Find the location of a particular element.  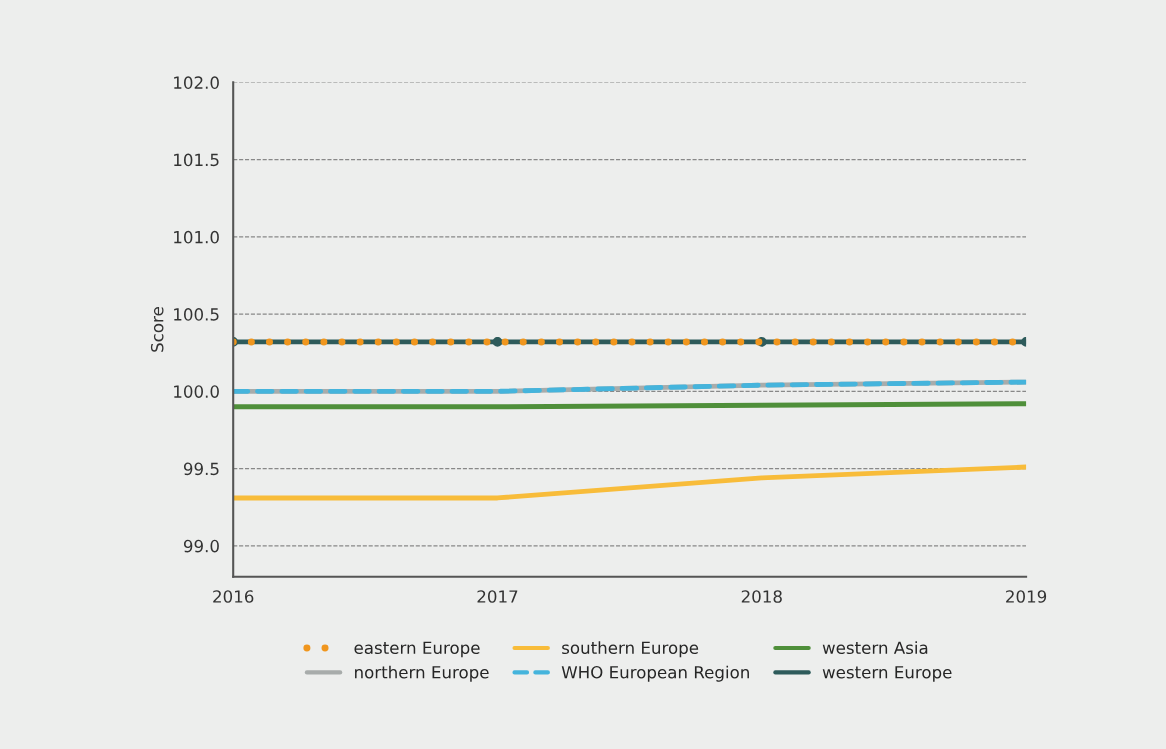

x-tick-label: 2017 is located at coordinates (497, 596).